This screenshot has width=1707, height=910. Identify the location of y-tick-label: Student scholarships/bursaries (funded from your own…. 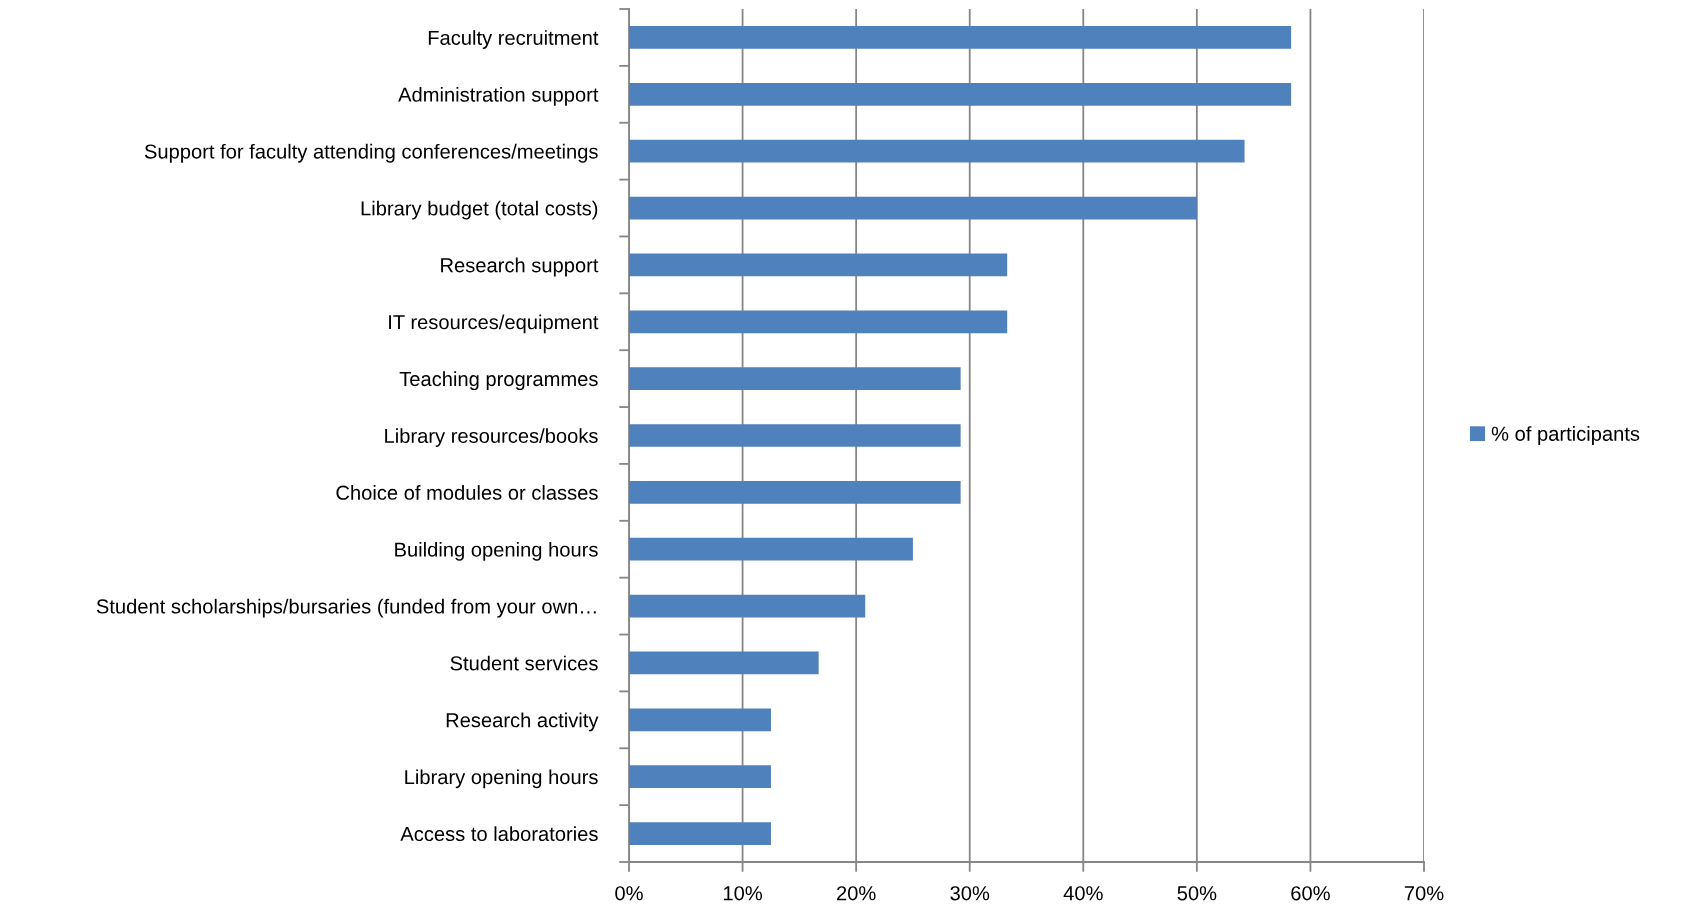
(346, 608).